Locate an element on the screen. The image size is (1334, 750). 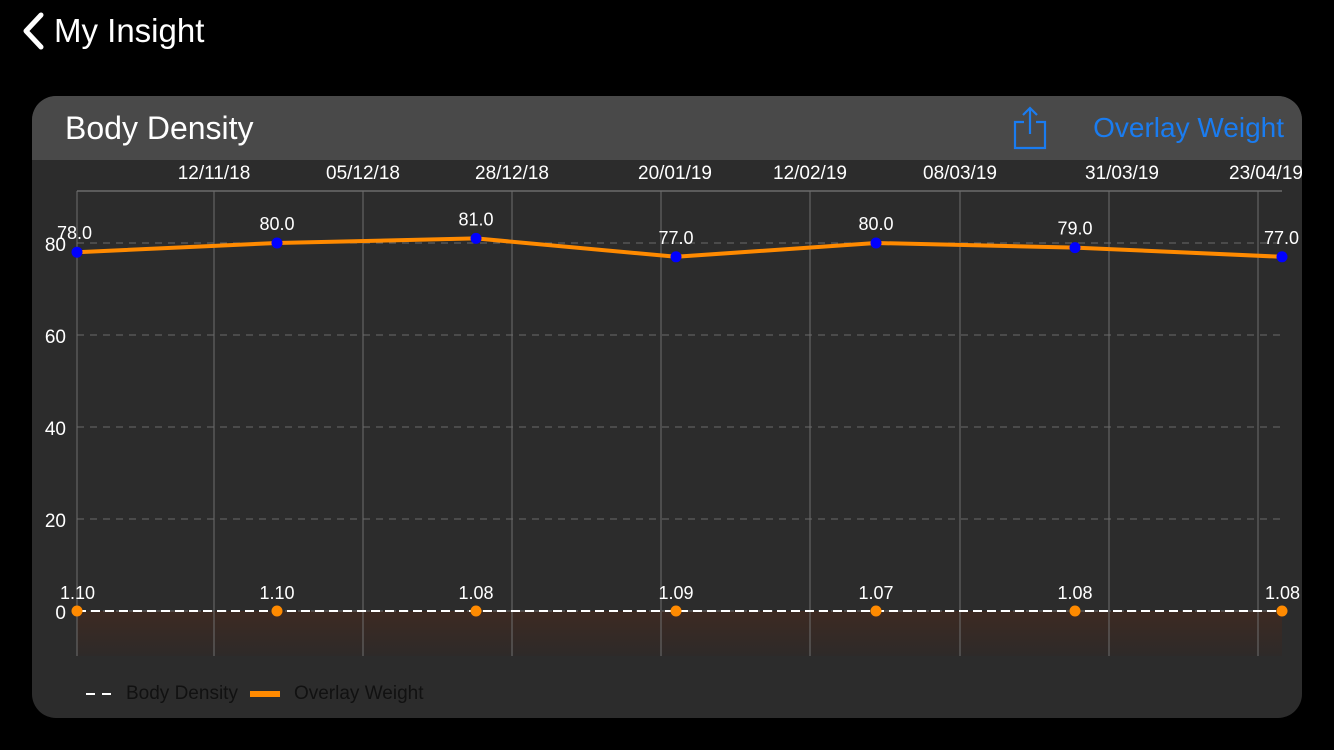
share-icon is located at coordinates (1030, 128).